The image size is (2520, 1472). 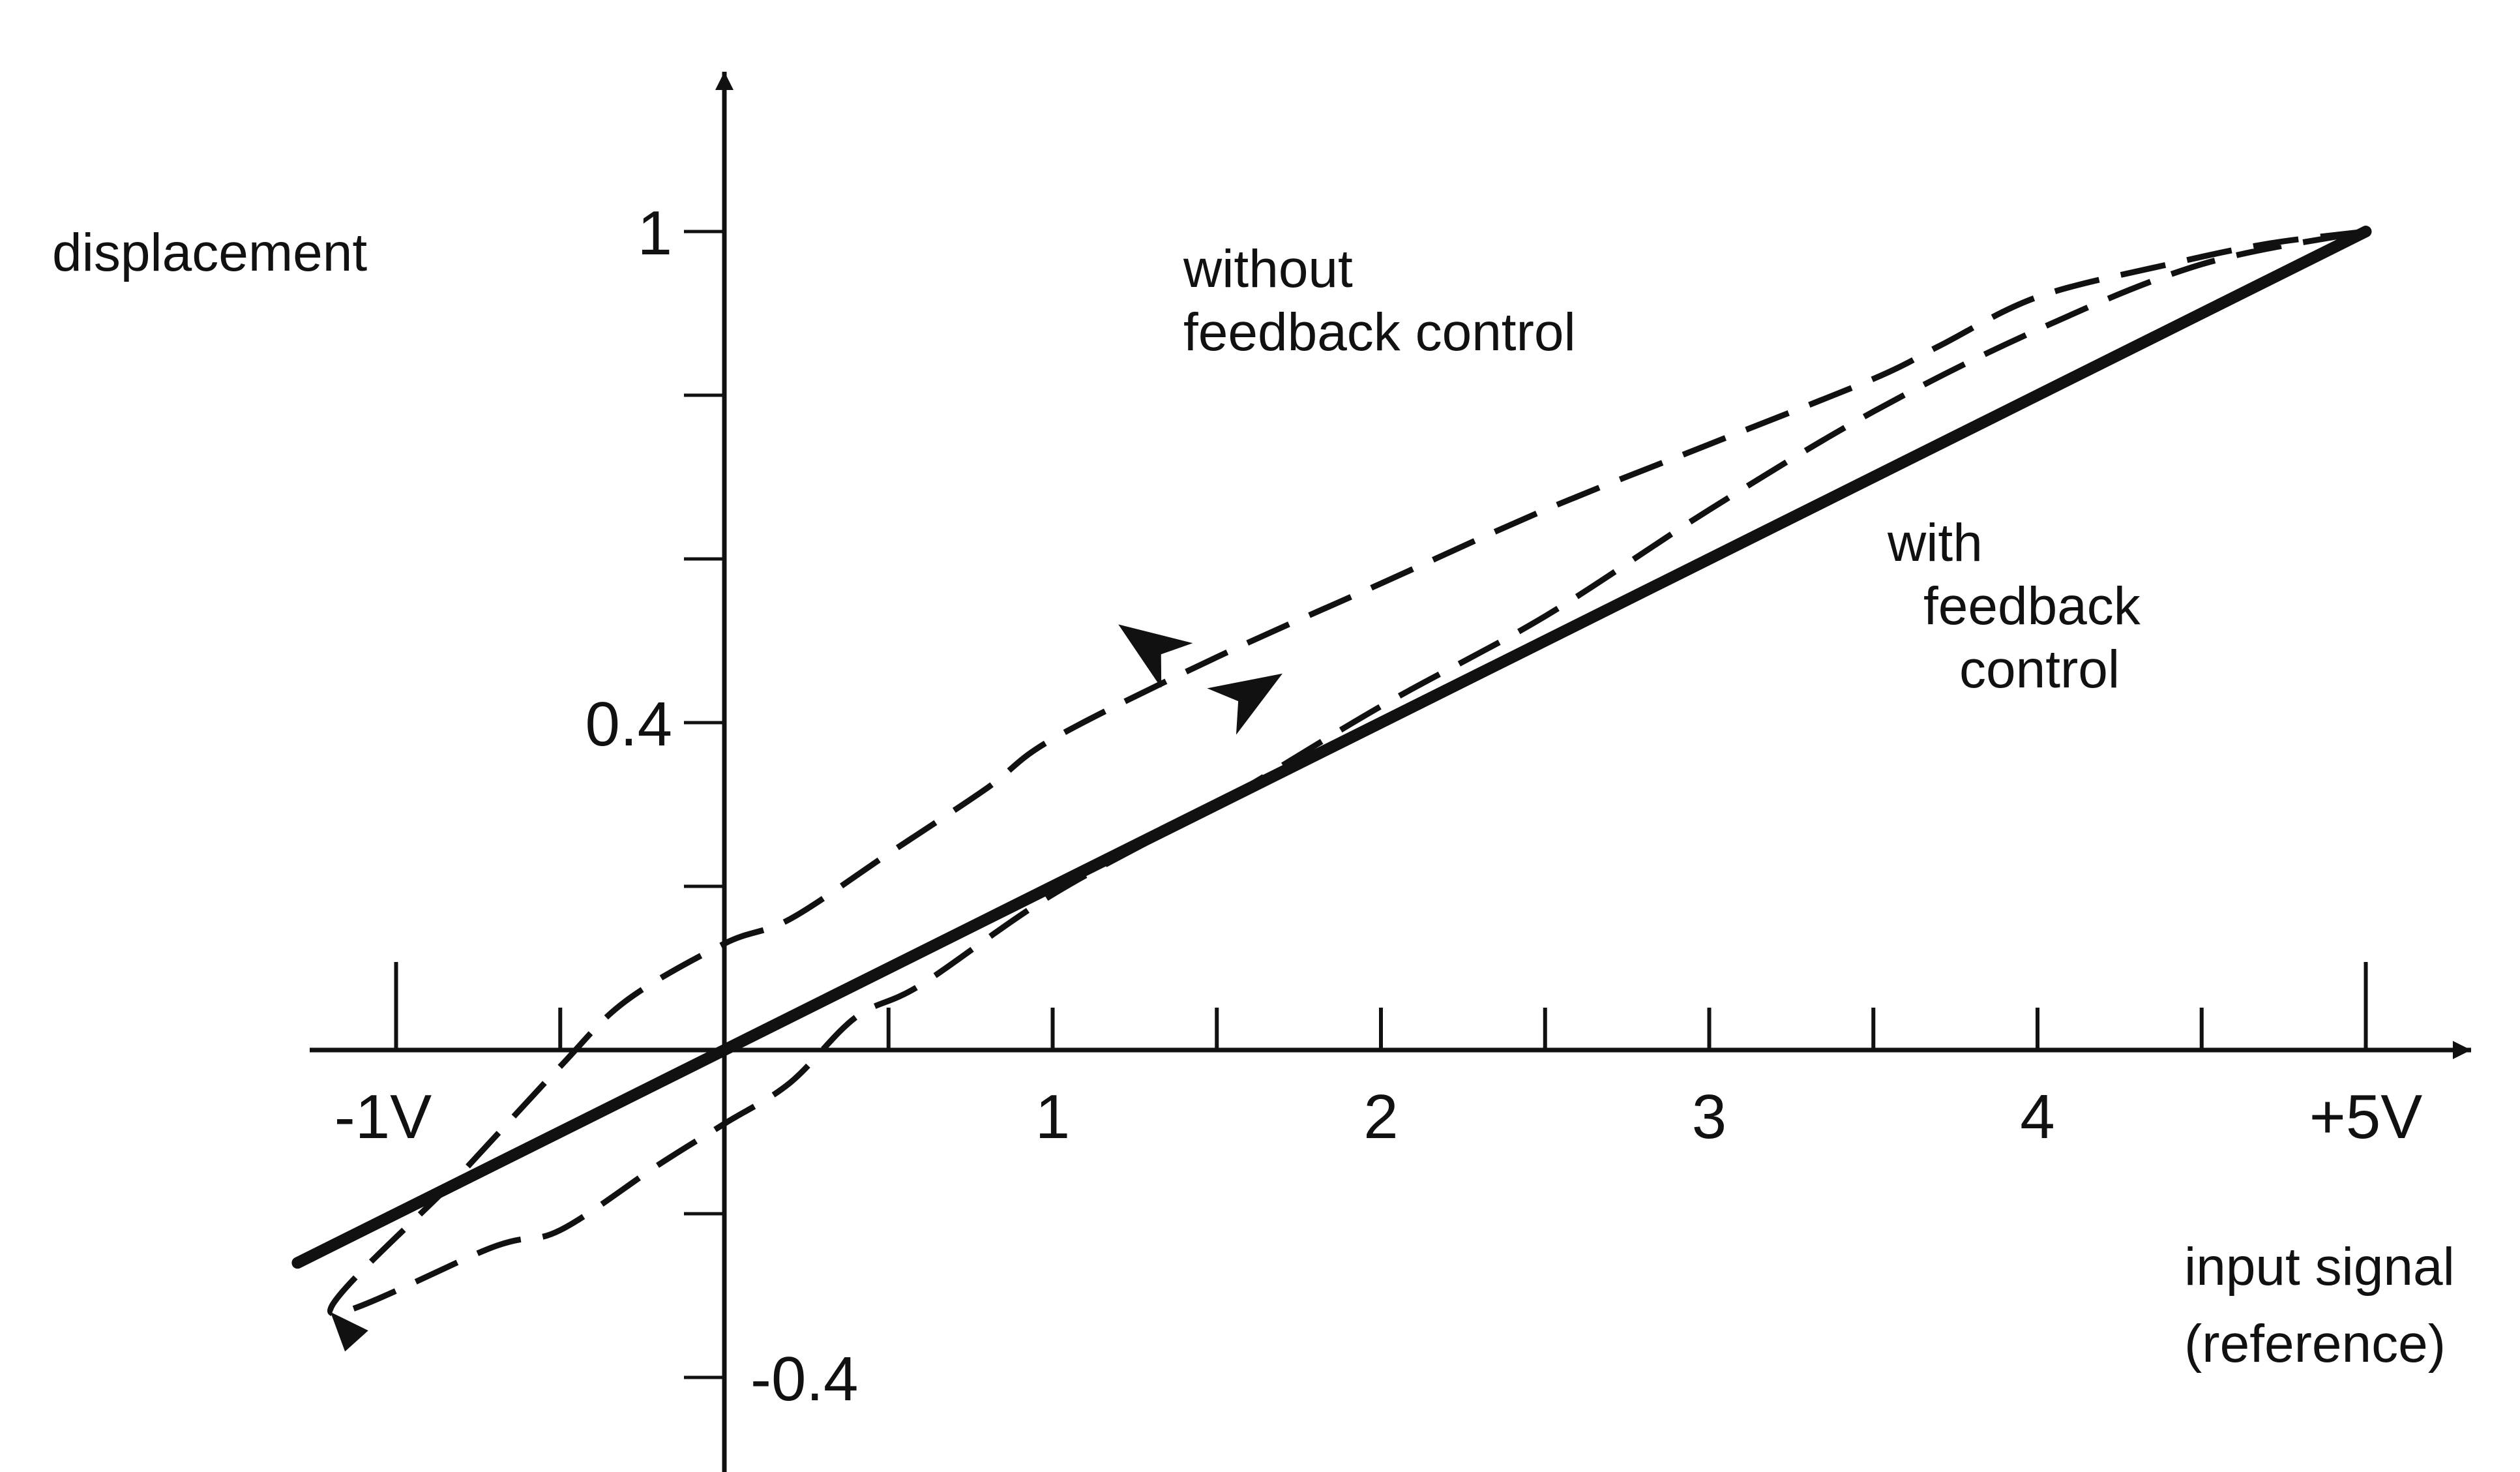 What do you see at coordinates (1710, 1117) in the screenshot?
I see `x-tick-label: 3` at bounding box center [1710, 1117].